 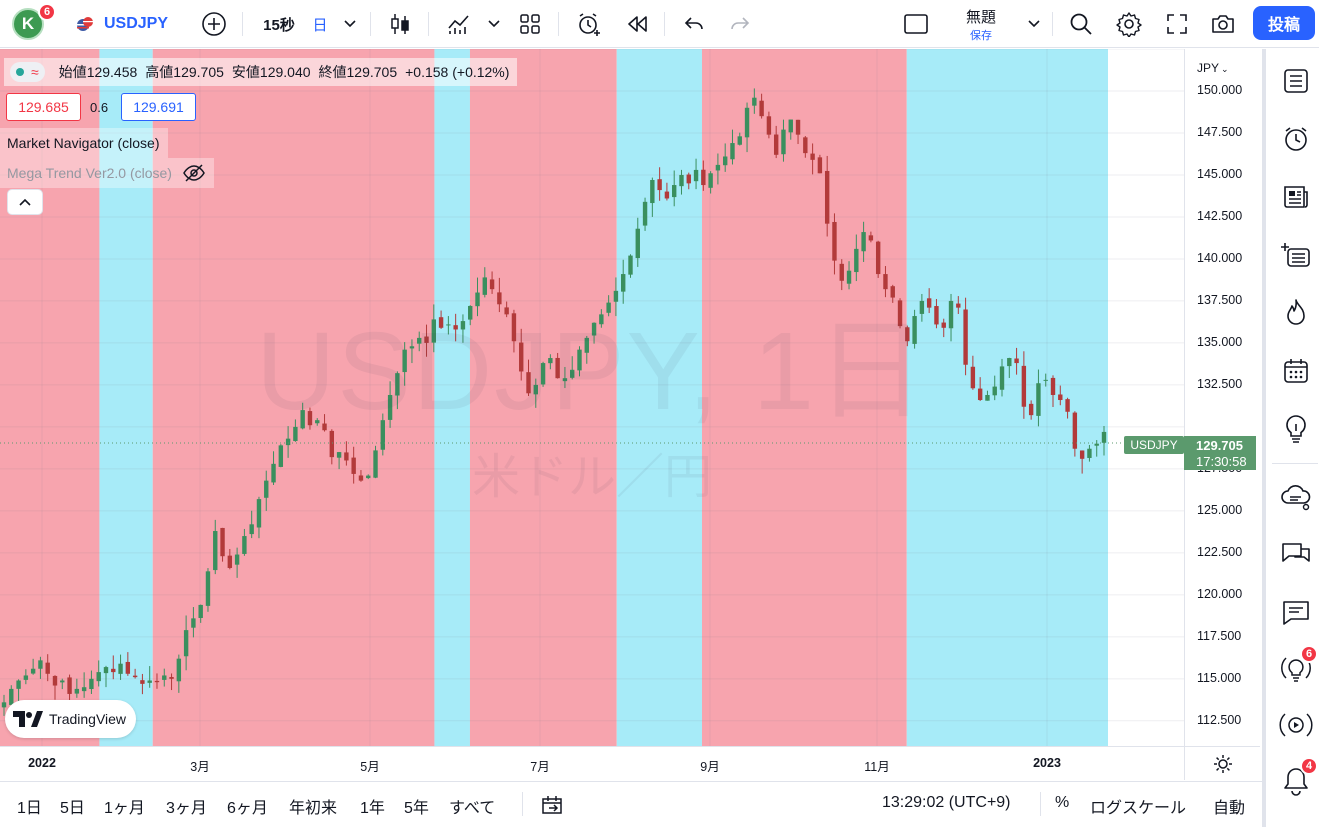 I want to click on grid-icon, so click(x=530, y=24).